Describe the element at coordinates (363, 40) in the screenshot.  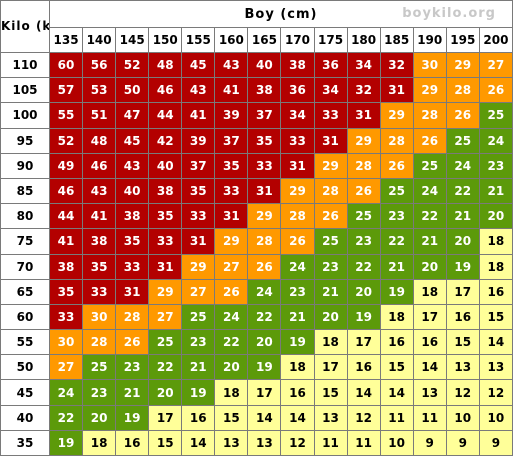
I see `x-tick-label: 180` at that location.